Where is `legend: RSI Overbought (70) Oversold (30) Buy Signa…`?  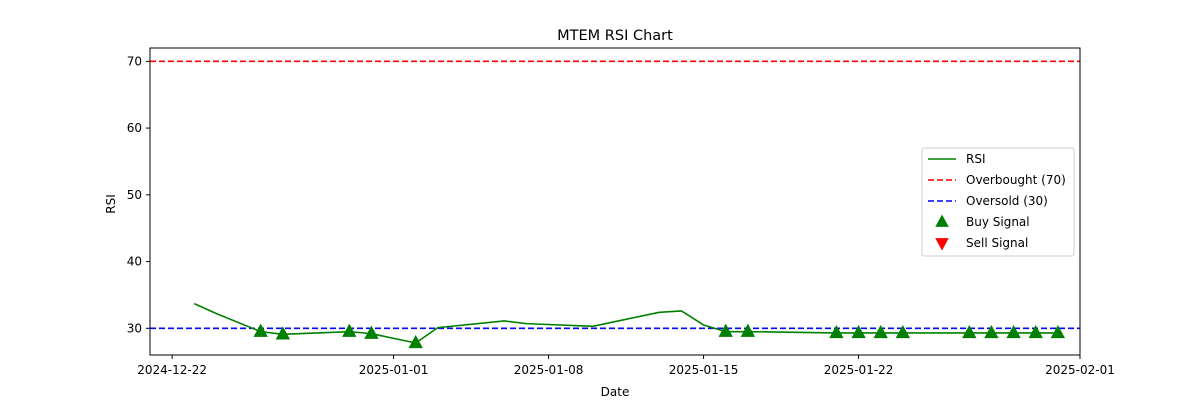
legend: RSI Overbought (70) Oversold (30) Buy Signa… is located at coordinates (998, 202).